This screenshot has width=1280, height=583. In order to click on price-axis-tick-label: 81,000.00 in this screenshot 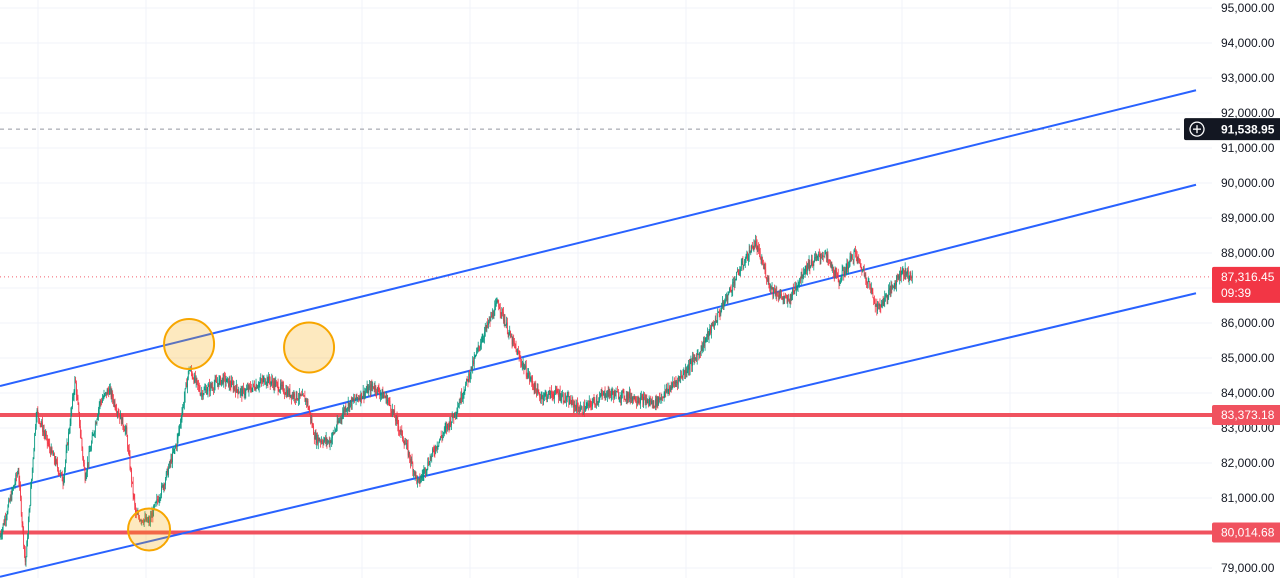, I will do `click(1248, 498)`.